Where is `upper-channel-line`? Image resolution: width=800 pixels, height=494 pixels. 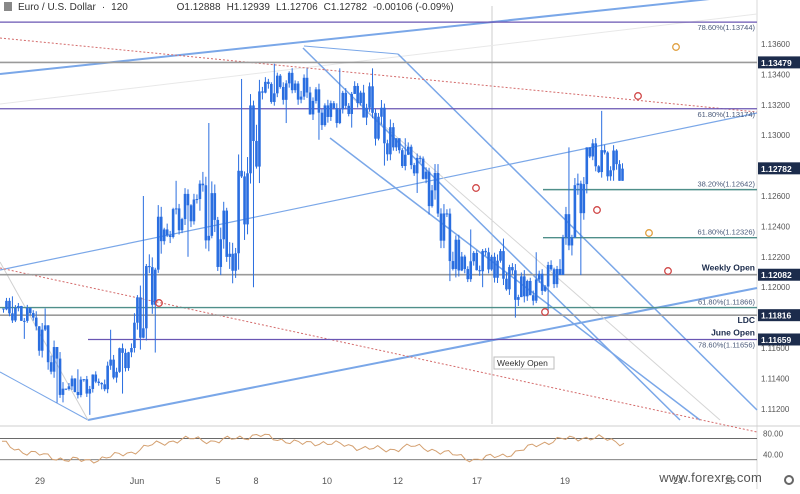 upper-channel-line is located at coordinates (355, 37).